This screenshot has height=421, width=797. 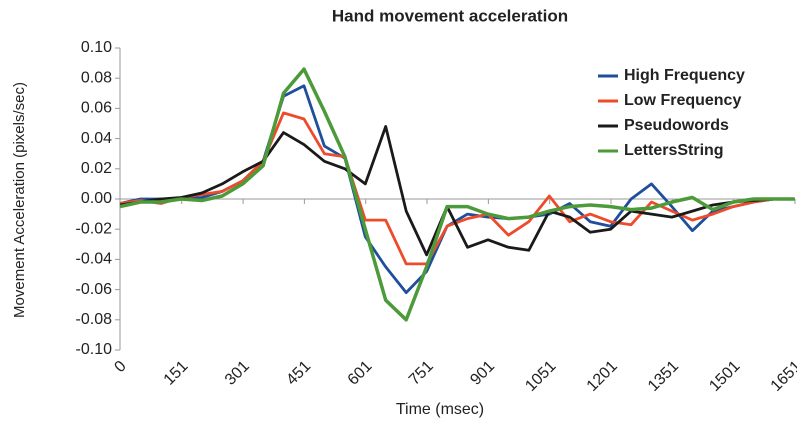 I want to click on x-tick-label: 0, so click(x=120, y=367).